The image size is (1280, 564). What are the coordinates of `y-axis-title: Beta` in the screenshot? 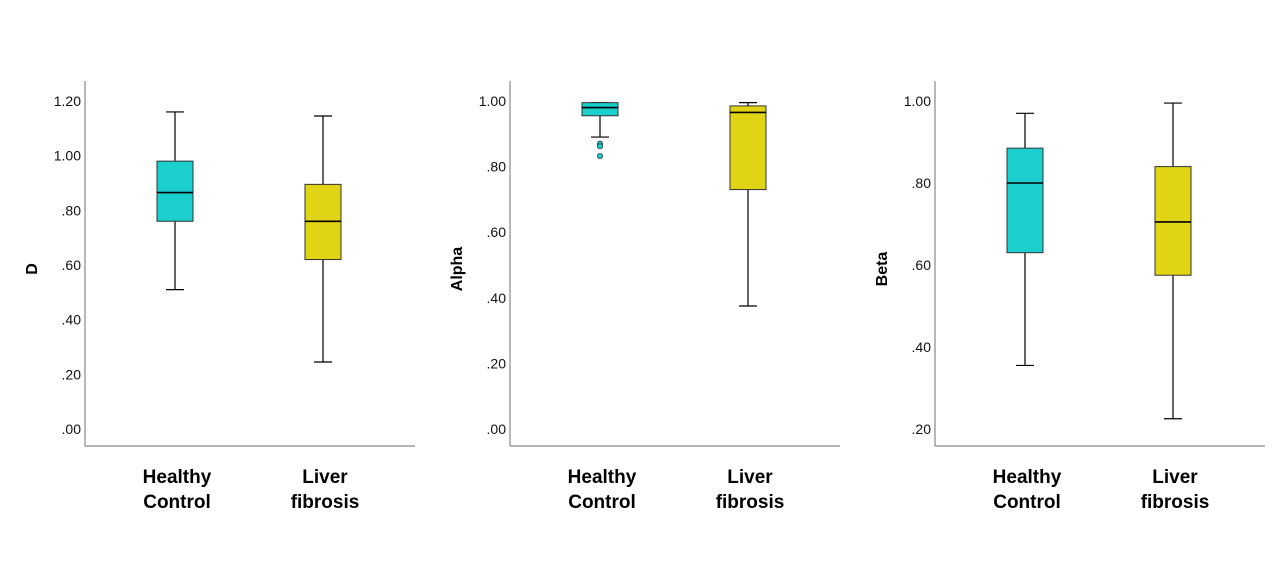 It's located at (882, 269).